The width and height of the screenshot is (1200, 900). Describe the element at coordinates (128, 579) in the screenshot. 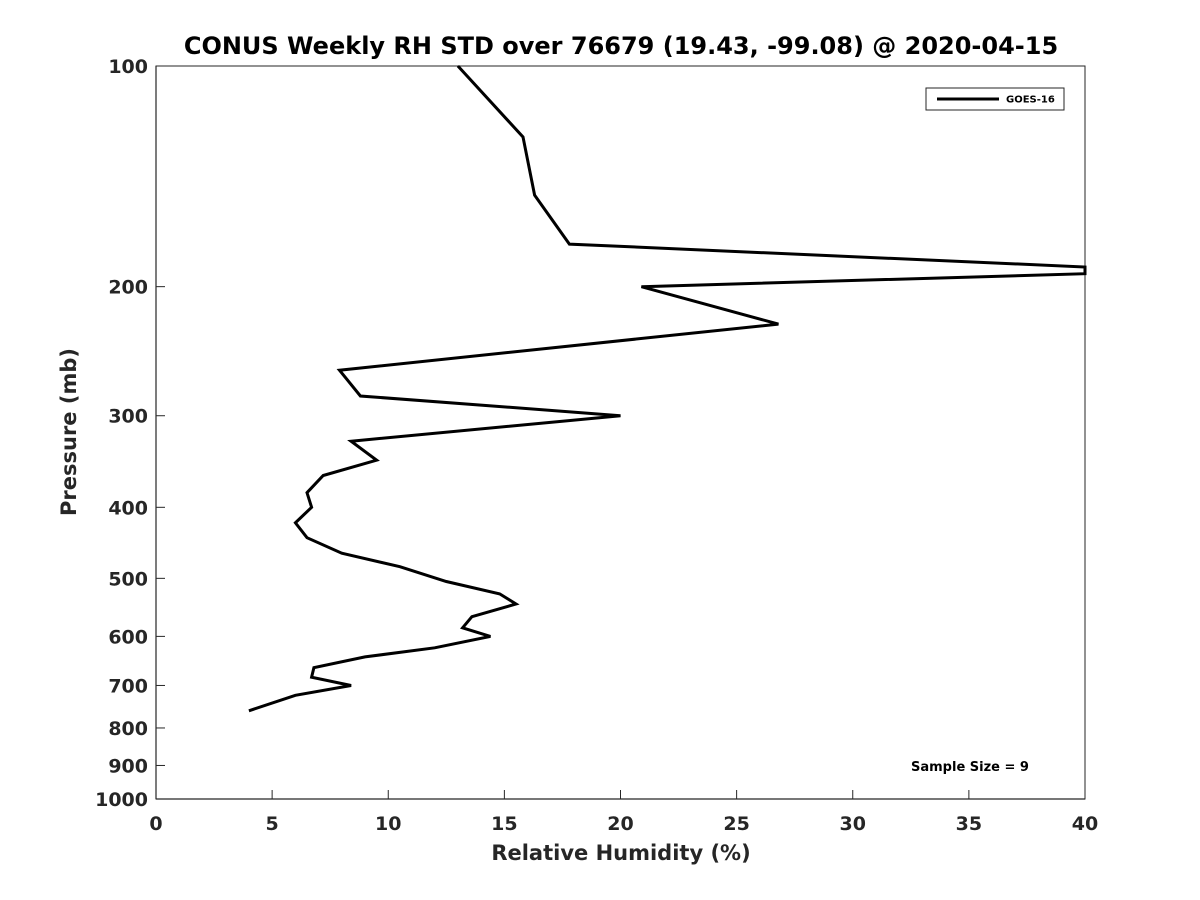

I see `y-tick-label: 500` at that location.